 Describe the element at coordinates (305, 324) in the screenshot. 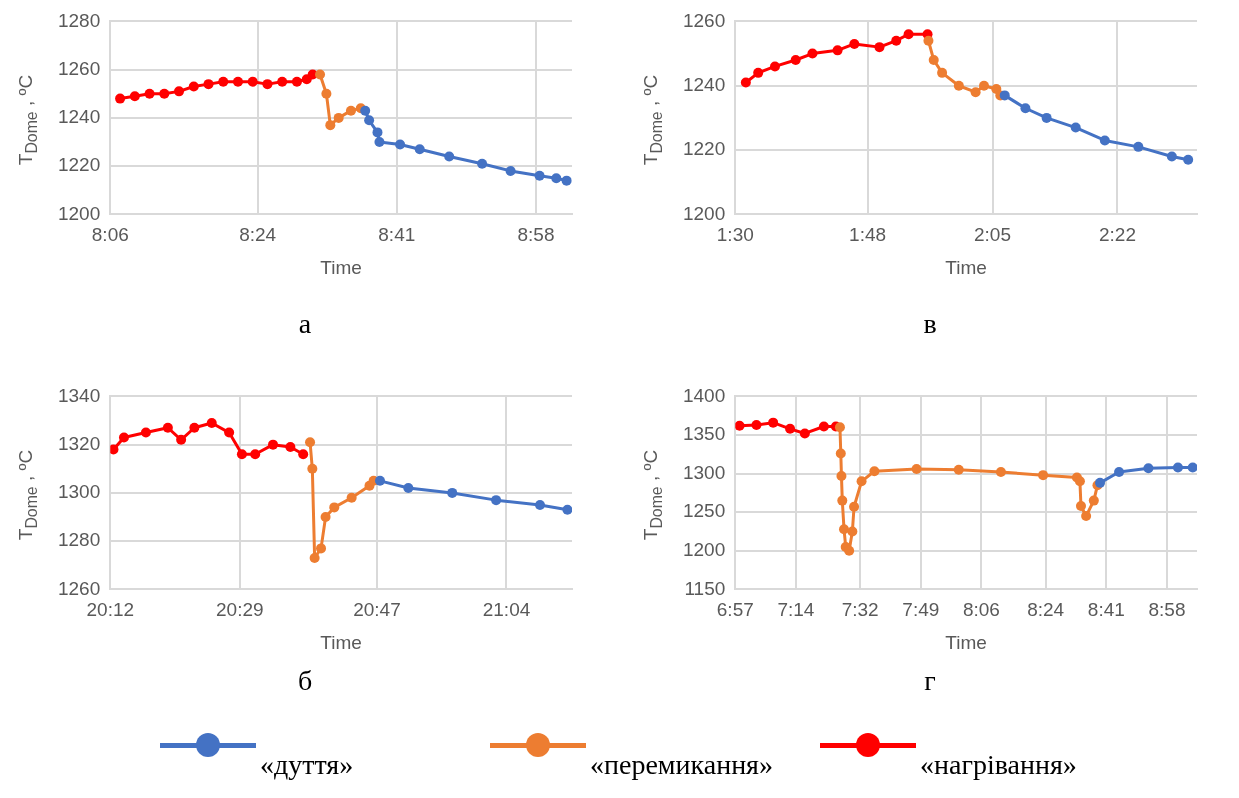

I see `text: а` at that location.